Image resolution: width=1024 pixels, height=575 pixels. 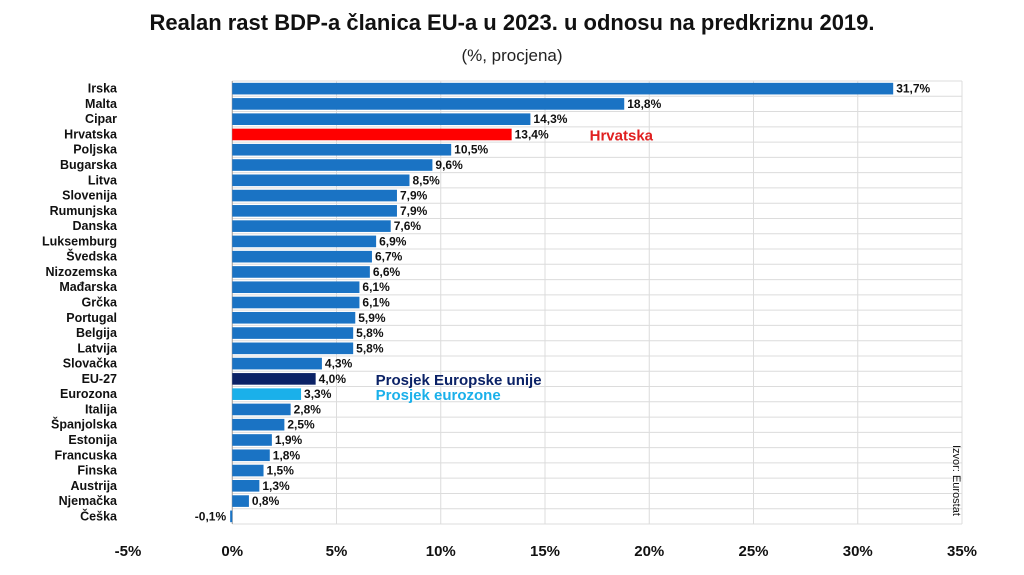 I want to click on value-label: 4,3%, so click(x=339, y=364).